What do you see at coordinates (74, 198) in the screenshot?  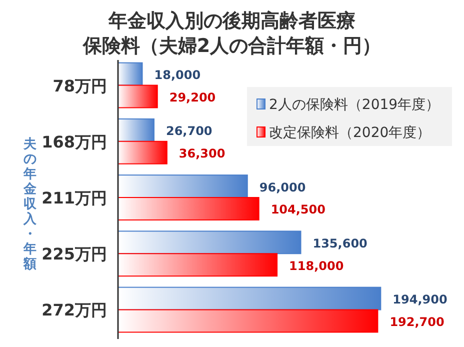 I see `y-tick-label: 211万円` at bounding box center [74, 198].